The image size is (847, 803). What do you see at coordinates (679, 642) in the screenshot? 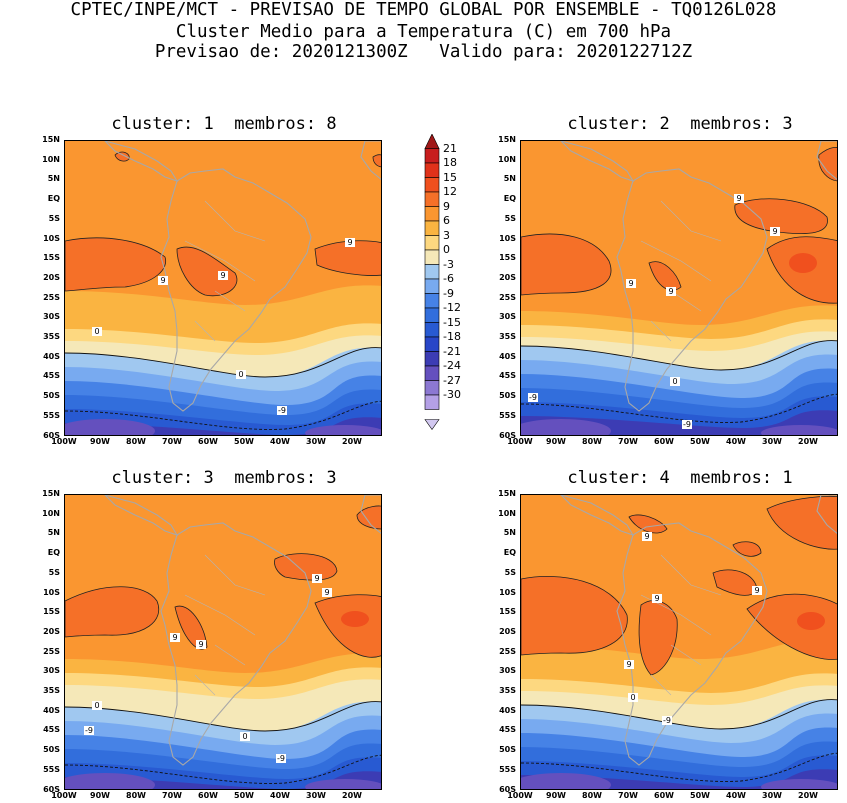
I see `map-svg-4: 9 9 9 9 0 -9` at bounding box center [679, 642].